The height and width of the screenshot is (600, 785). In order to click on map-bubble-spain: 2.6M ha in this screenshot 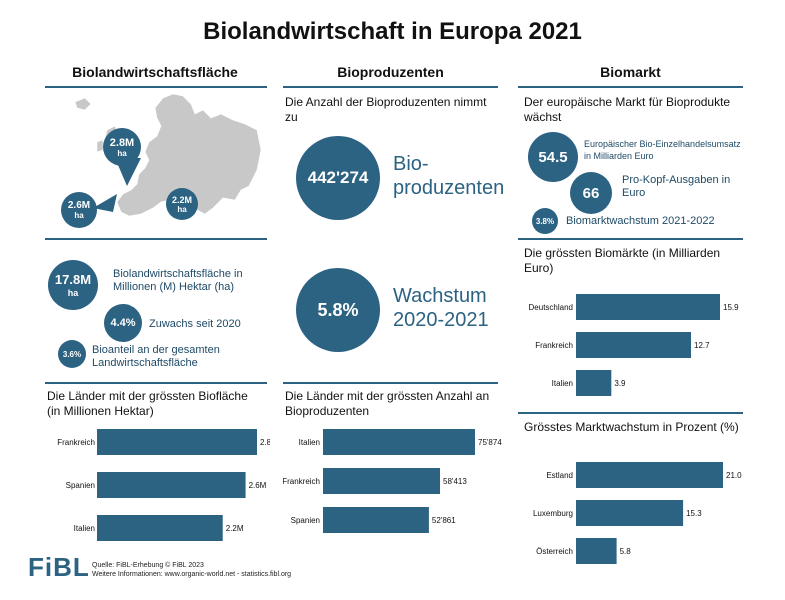, I will do `click(79, 210)`.